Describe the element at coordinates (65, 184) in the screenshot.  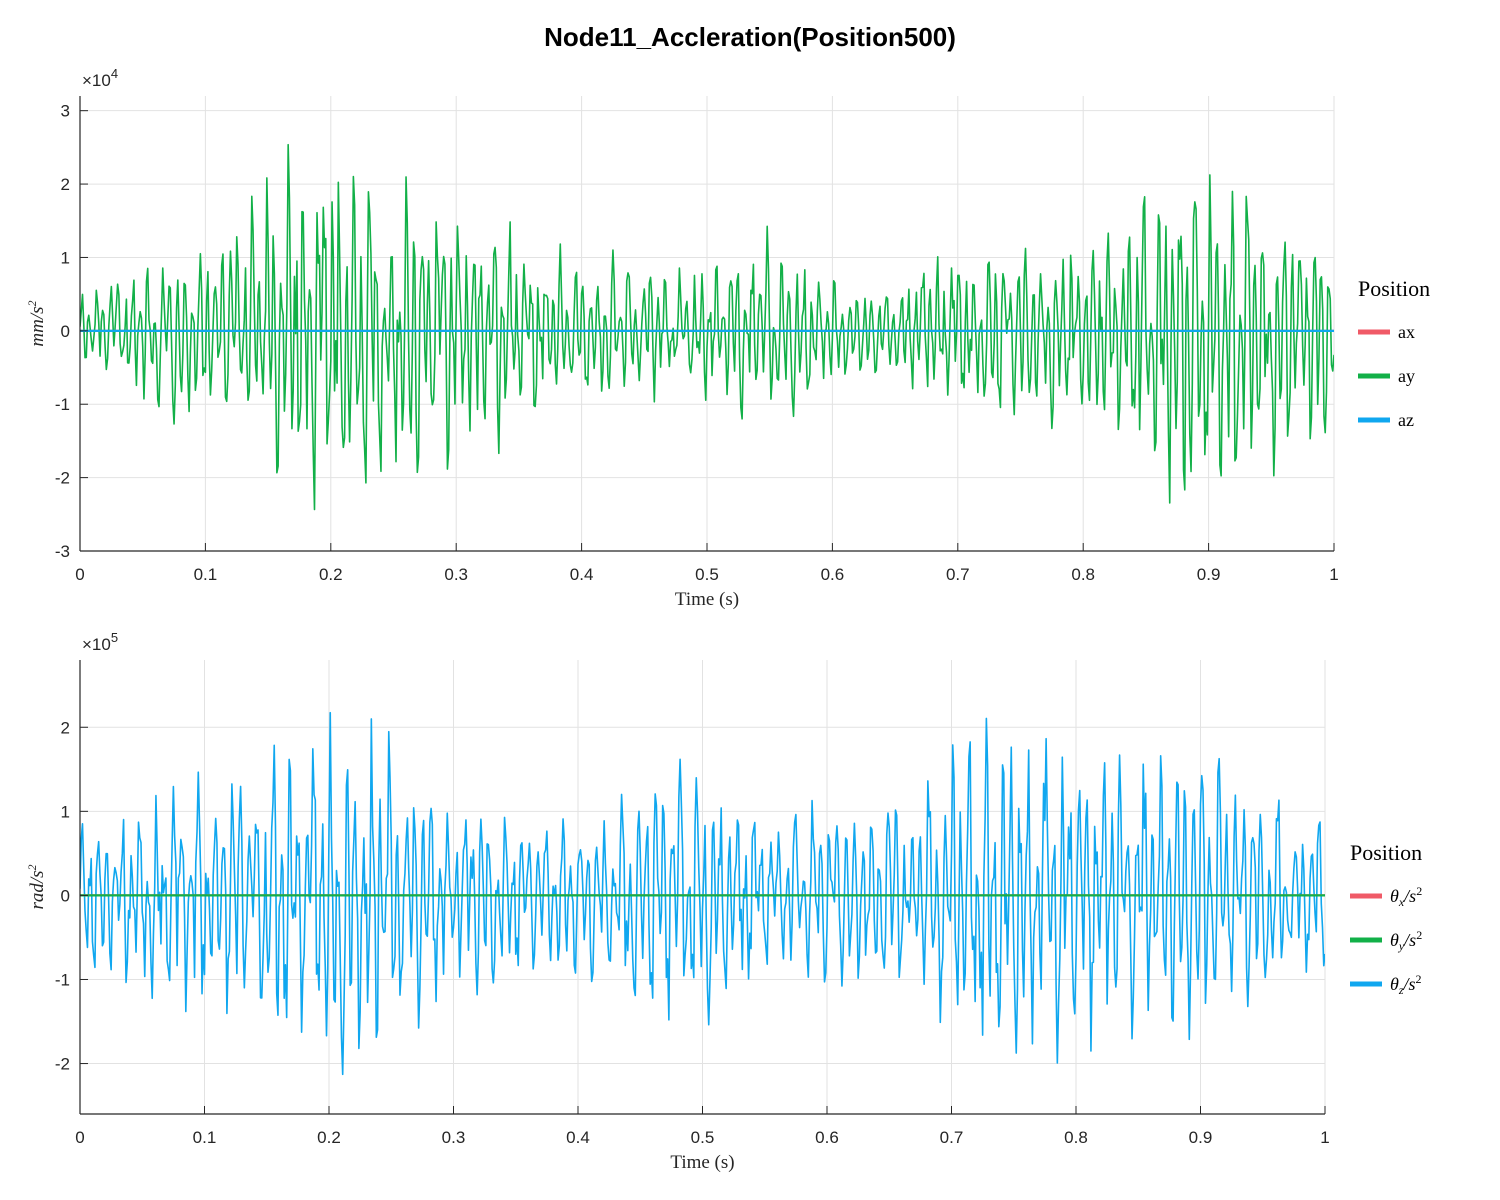
I see `y-tick-label-5: 2` at that location.